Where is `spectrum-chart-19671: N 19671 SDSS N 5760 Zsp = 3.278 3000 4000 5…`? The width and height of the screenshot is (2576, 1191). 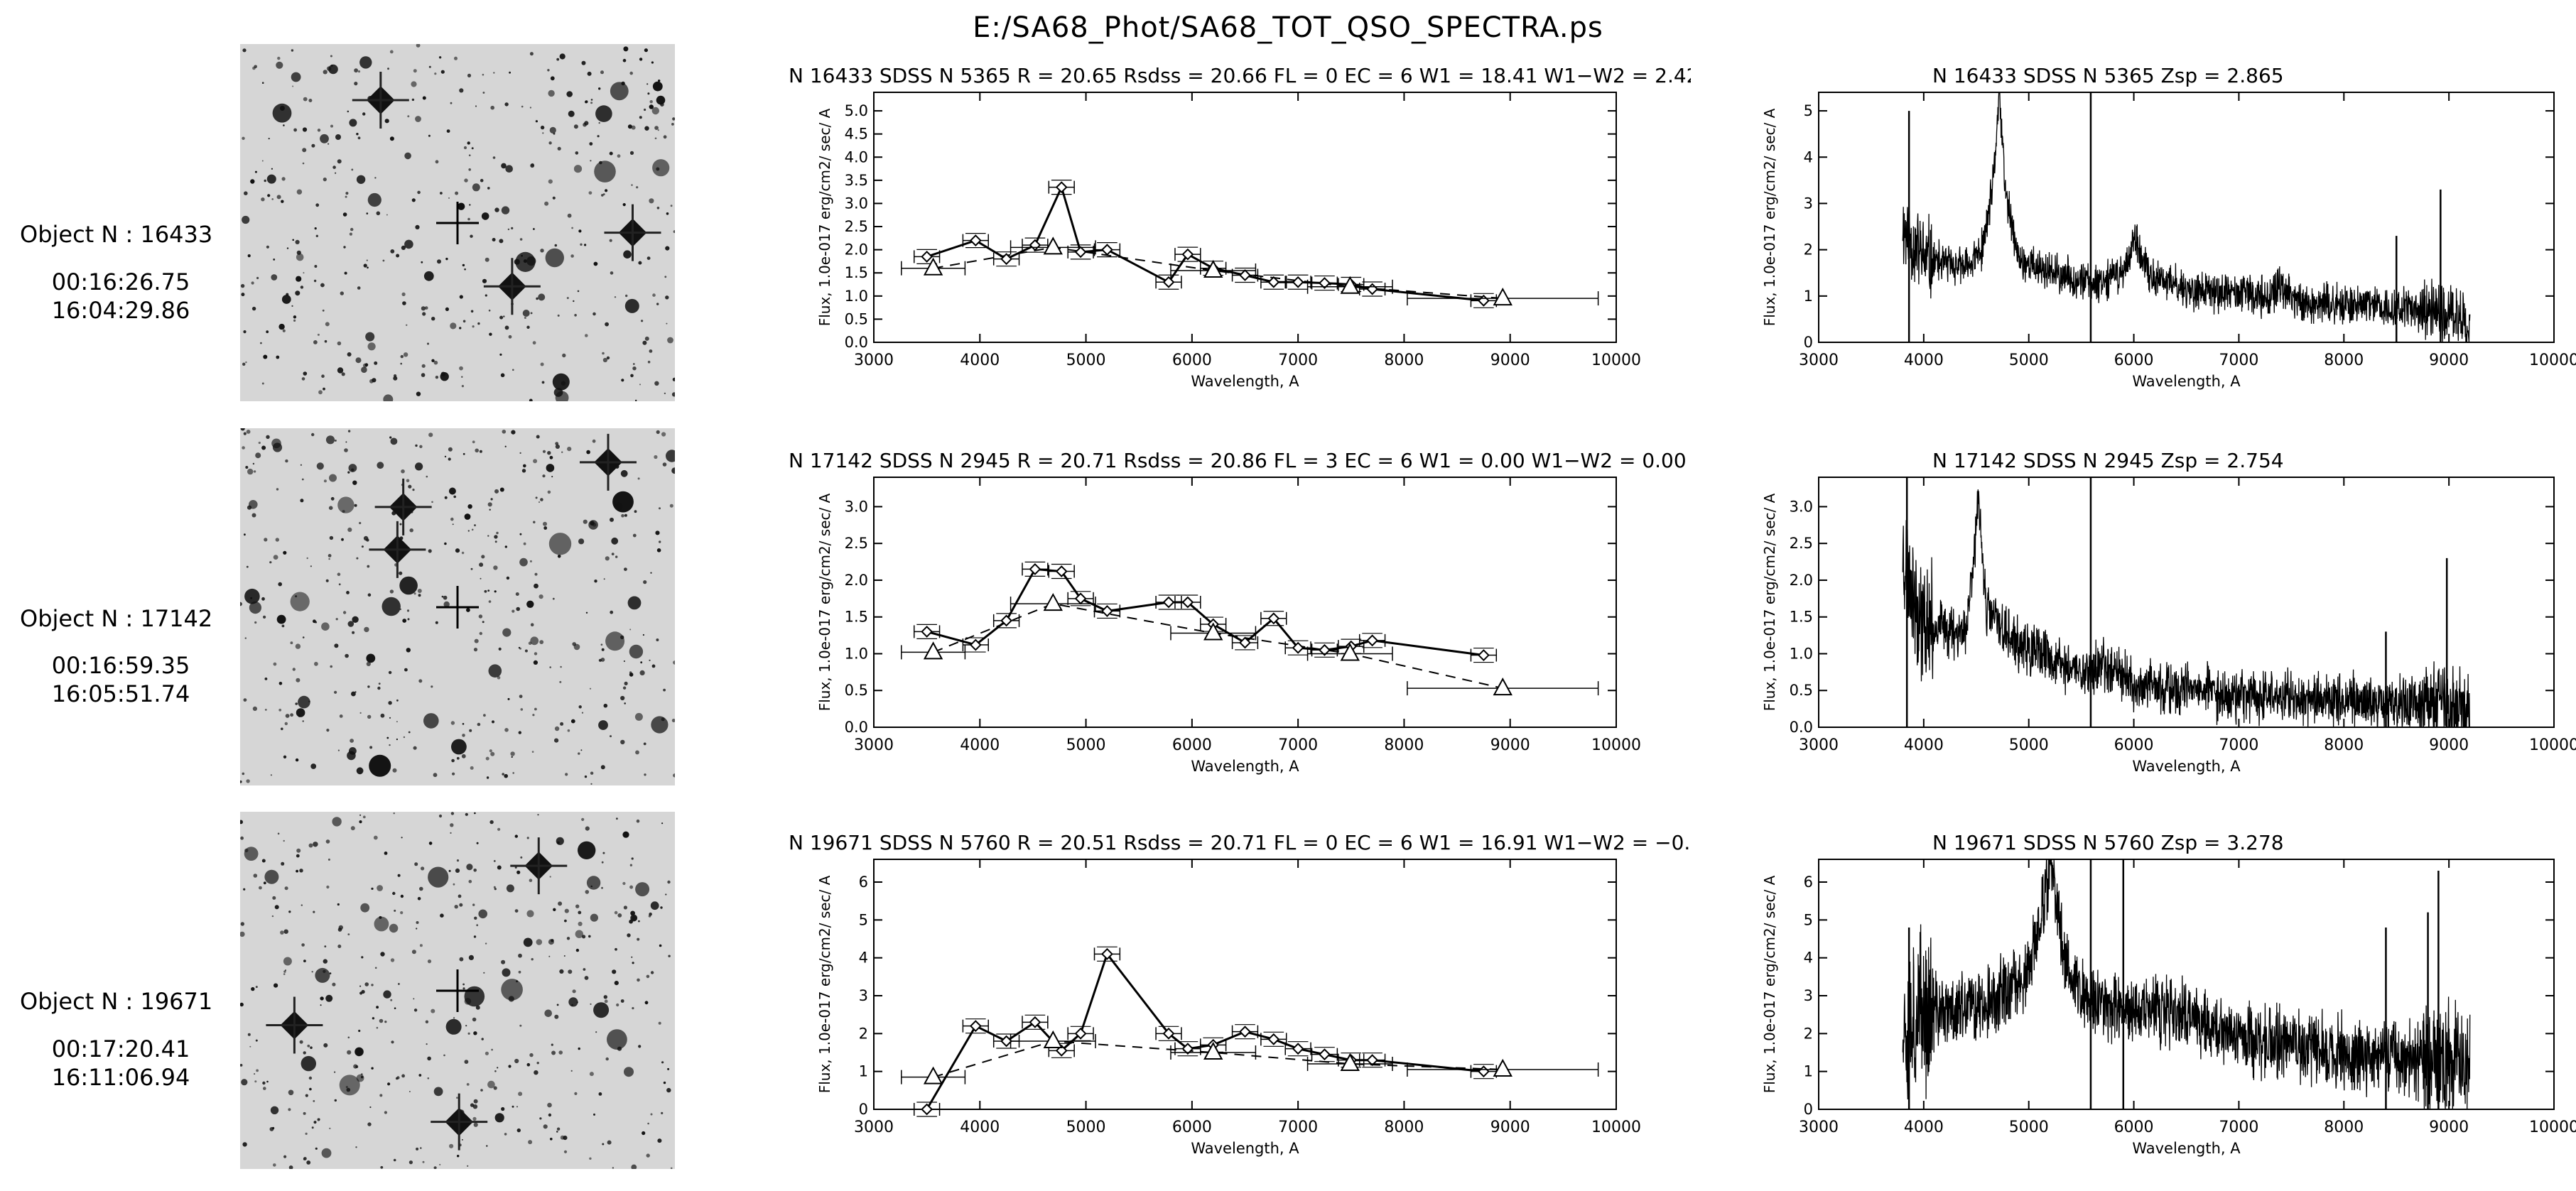
spectrum-chart-19671: N 19671 SDSS N 5760 Zsp = 3.278 3000 4000 5… is located at coordinates (2168, 994).